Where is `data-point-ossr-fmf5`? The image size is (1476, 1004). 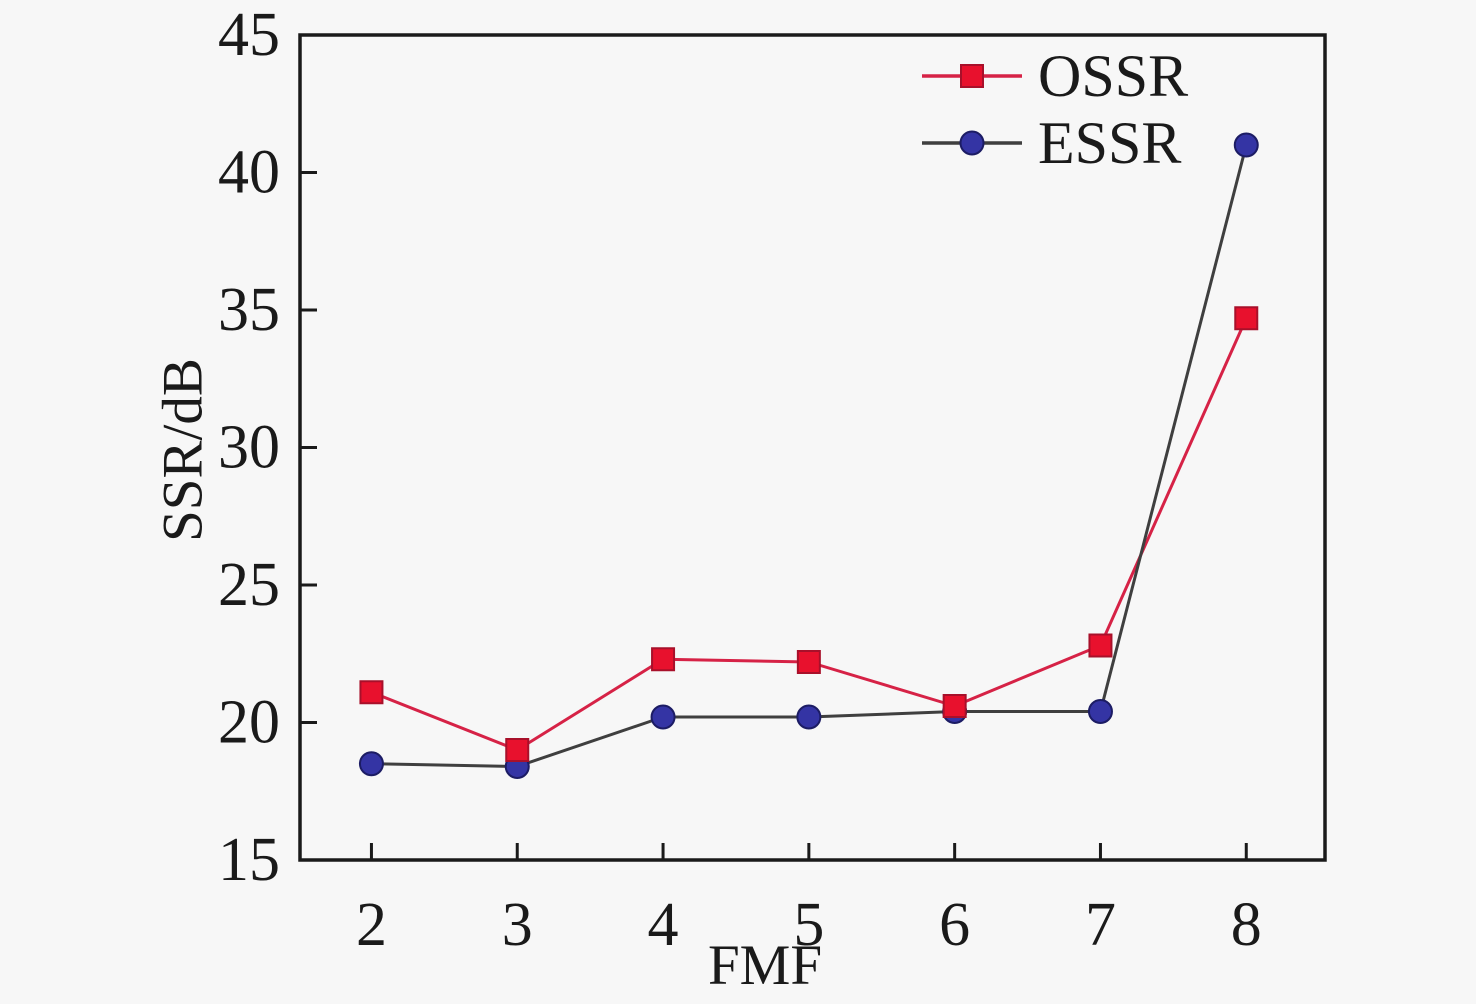 data-point-ossr-fmf5 is located at coordinates (808, 662).